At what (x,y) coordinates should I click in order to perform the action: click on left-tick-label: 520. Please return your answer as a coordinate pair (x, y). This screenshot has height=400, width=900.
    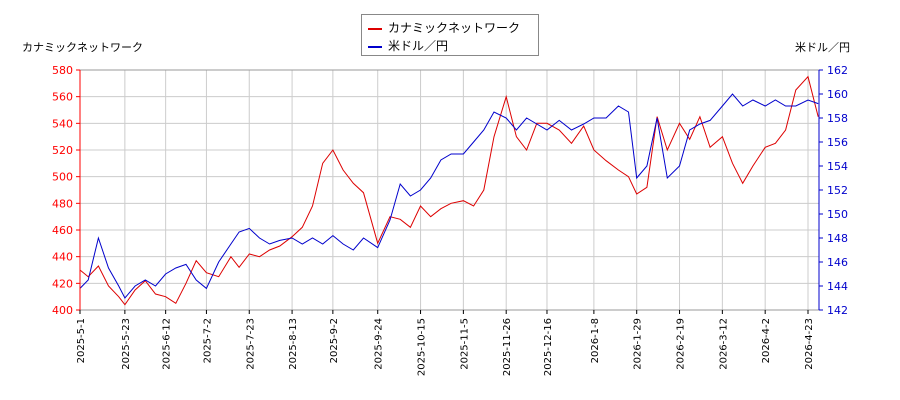
    Looking at the image, I should click on (62, 150).